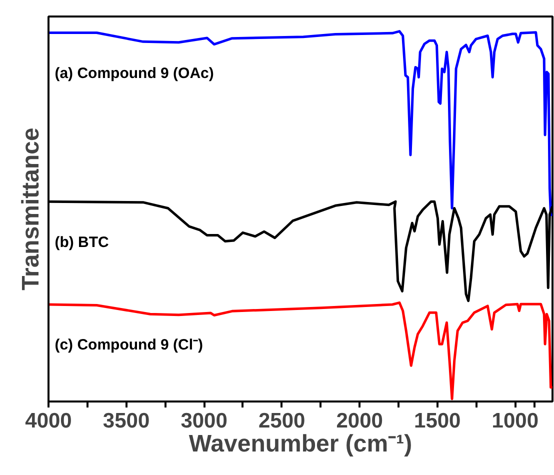 The image size is (554, 475). I want to click on x-tick-label: 1500, so click(437, 421).